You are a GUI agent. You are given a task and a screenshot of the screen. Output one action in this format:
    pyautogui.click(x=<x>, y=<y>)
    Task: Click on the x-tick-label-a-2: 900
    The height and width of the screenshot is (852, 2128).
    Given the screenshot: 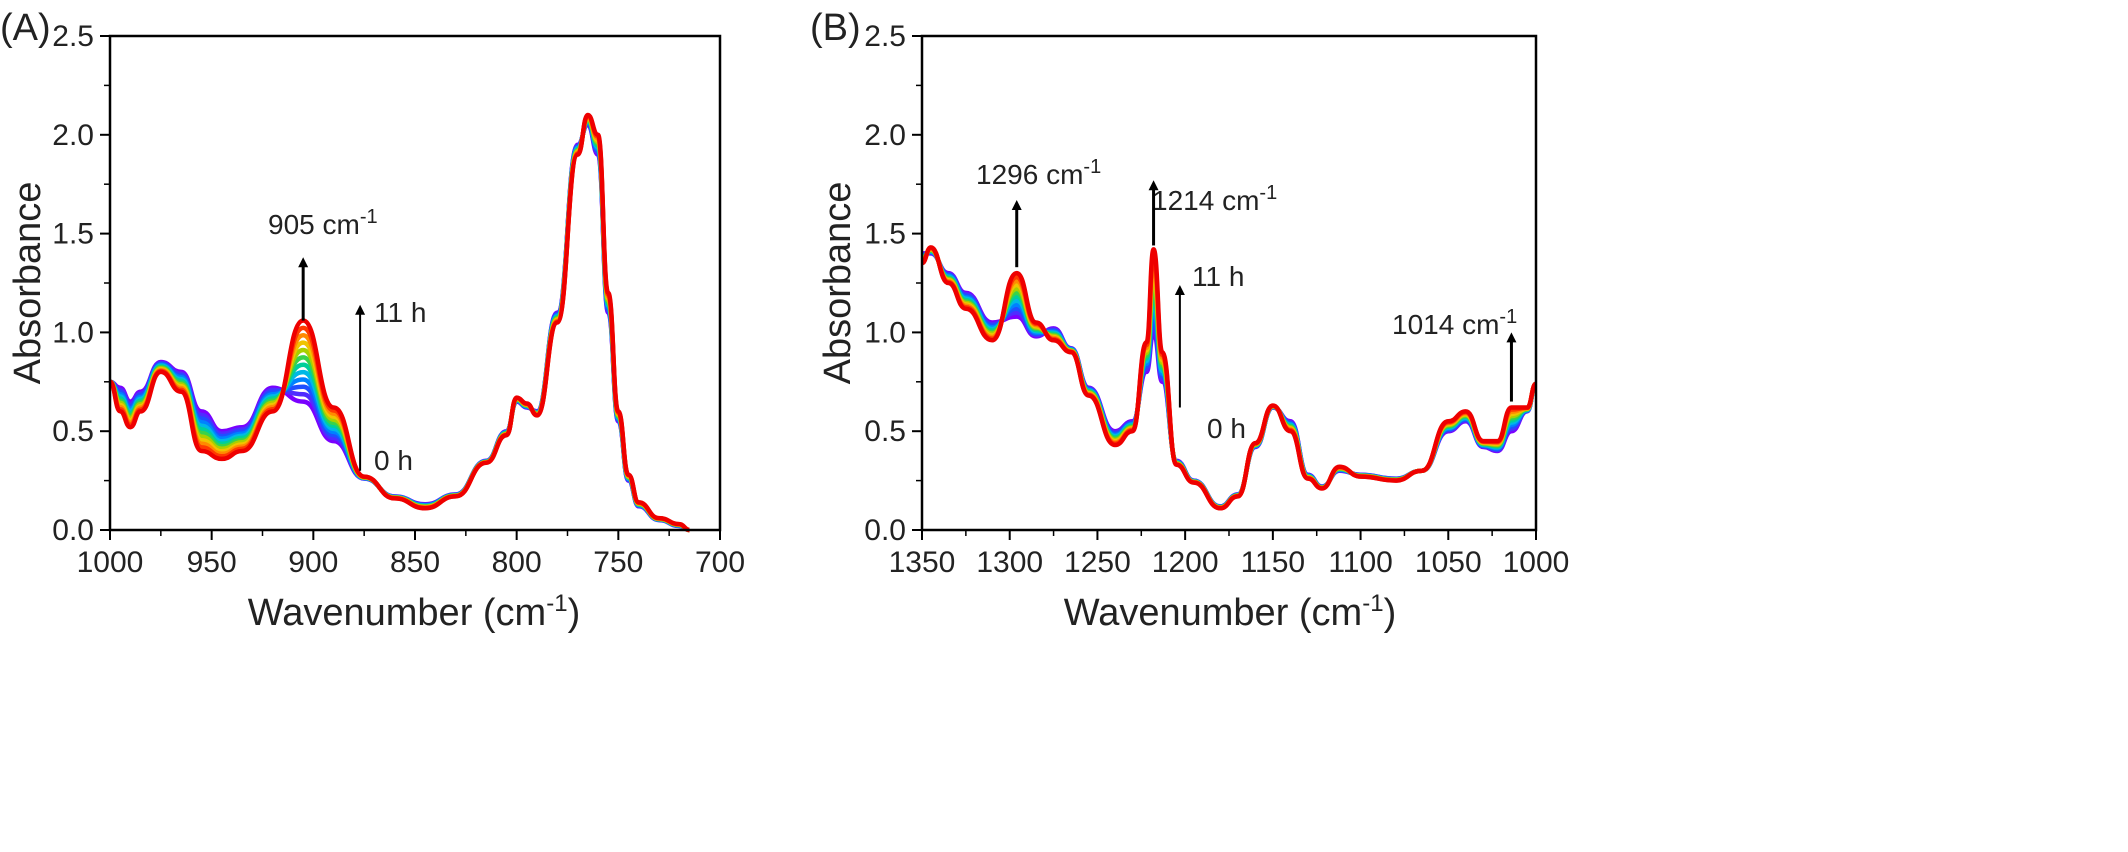 What is the action you would take?
    pyautogui.click(x=313, y=562)
    